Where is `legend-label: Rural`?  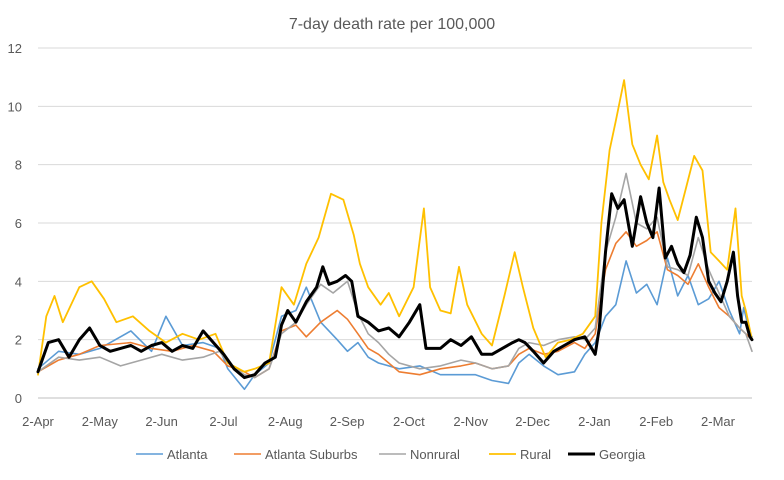
legend-label: Rural is located at coordinates (535, 454).